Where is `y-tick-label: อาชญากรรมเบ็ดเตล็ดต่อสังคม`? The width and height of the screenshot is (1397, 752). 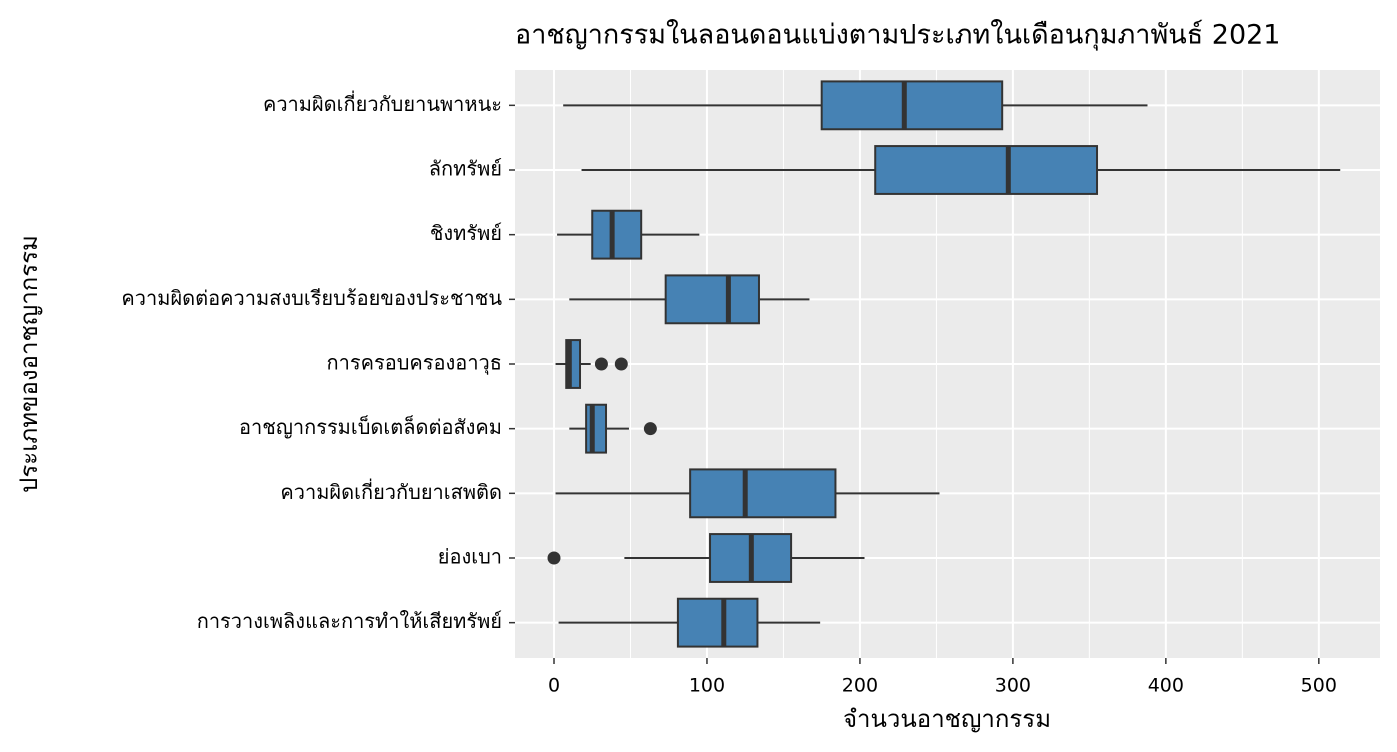 y-tick-label: อาชญากรรมเบ็ดเตล็ดต่อสังคม is located at coordinates (370, 426).